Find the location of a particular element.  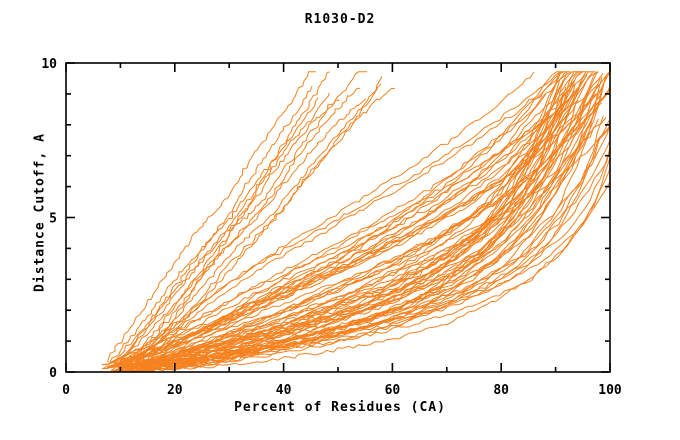

svg-text: 10 is located at coordinates (49, 64).